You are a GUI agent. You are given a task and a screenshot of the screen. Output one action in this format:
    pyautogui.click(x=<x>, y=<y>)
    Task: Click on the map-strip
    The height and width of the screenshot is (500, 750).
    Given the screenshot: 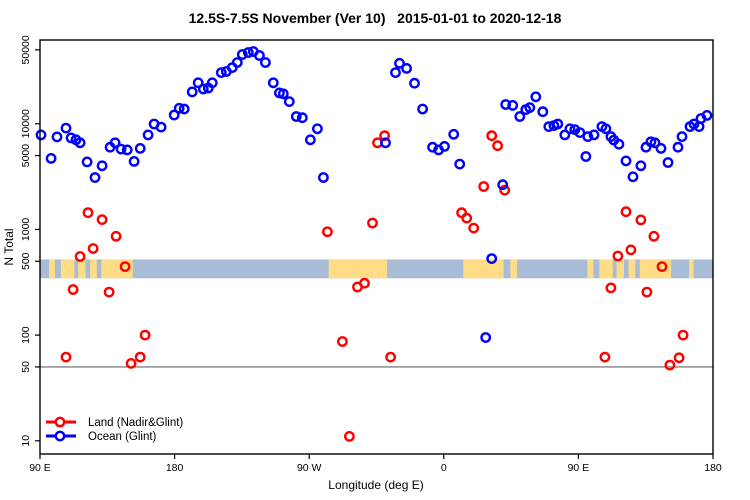 What is the action you would take?
    pyautogui.click(x=376, y=269)
    